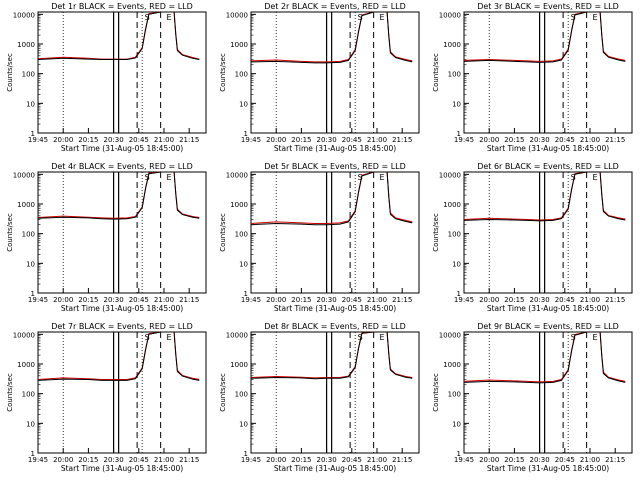  I want to click on panel-title: Det 5r BLACK = Events, RED = LLD, so click(335, 166).